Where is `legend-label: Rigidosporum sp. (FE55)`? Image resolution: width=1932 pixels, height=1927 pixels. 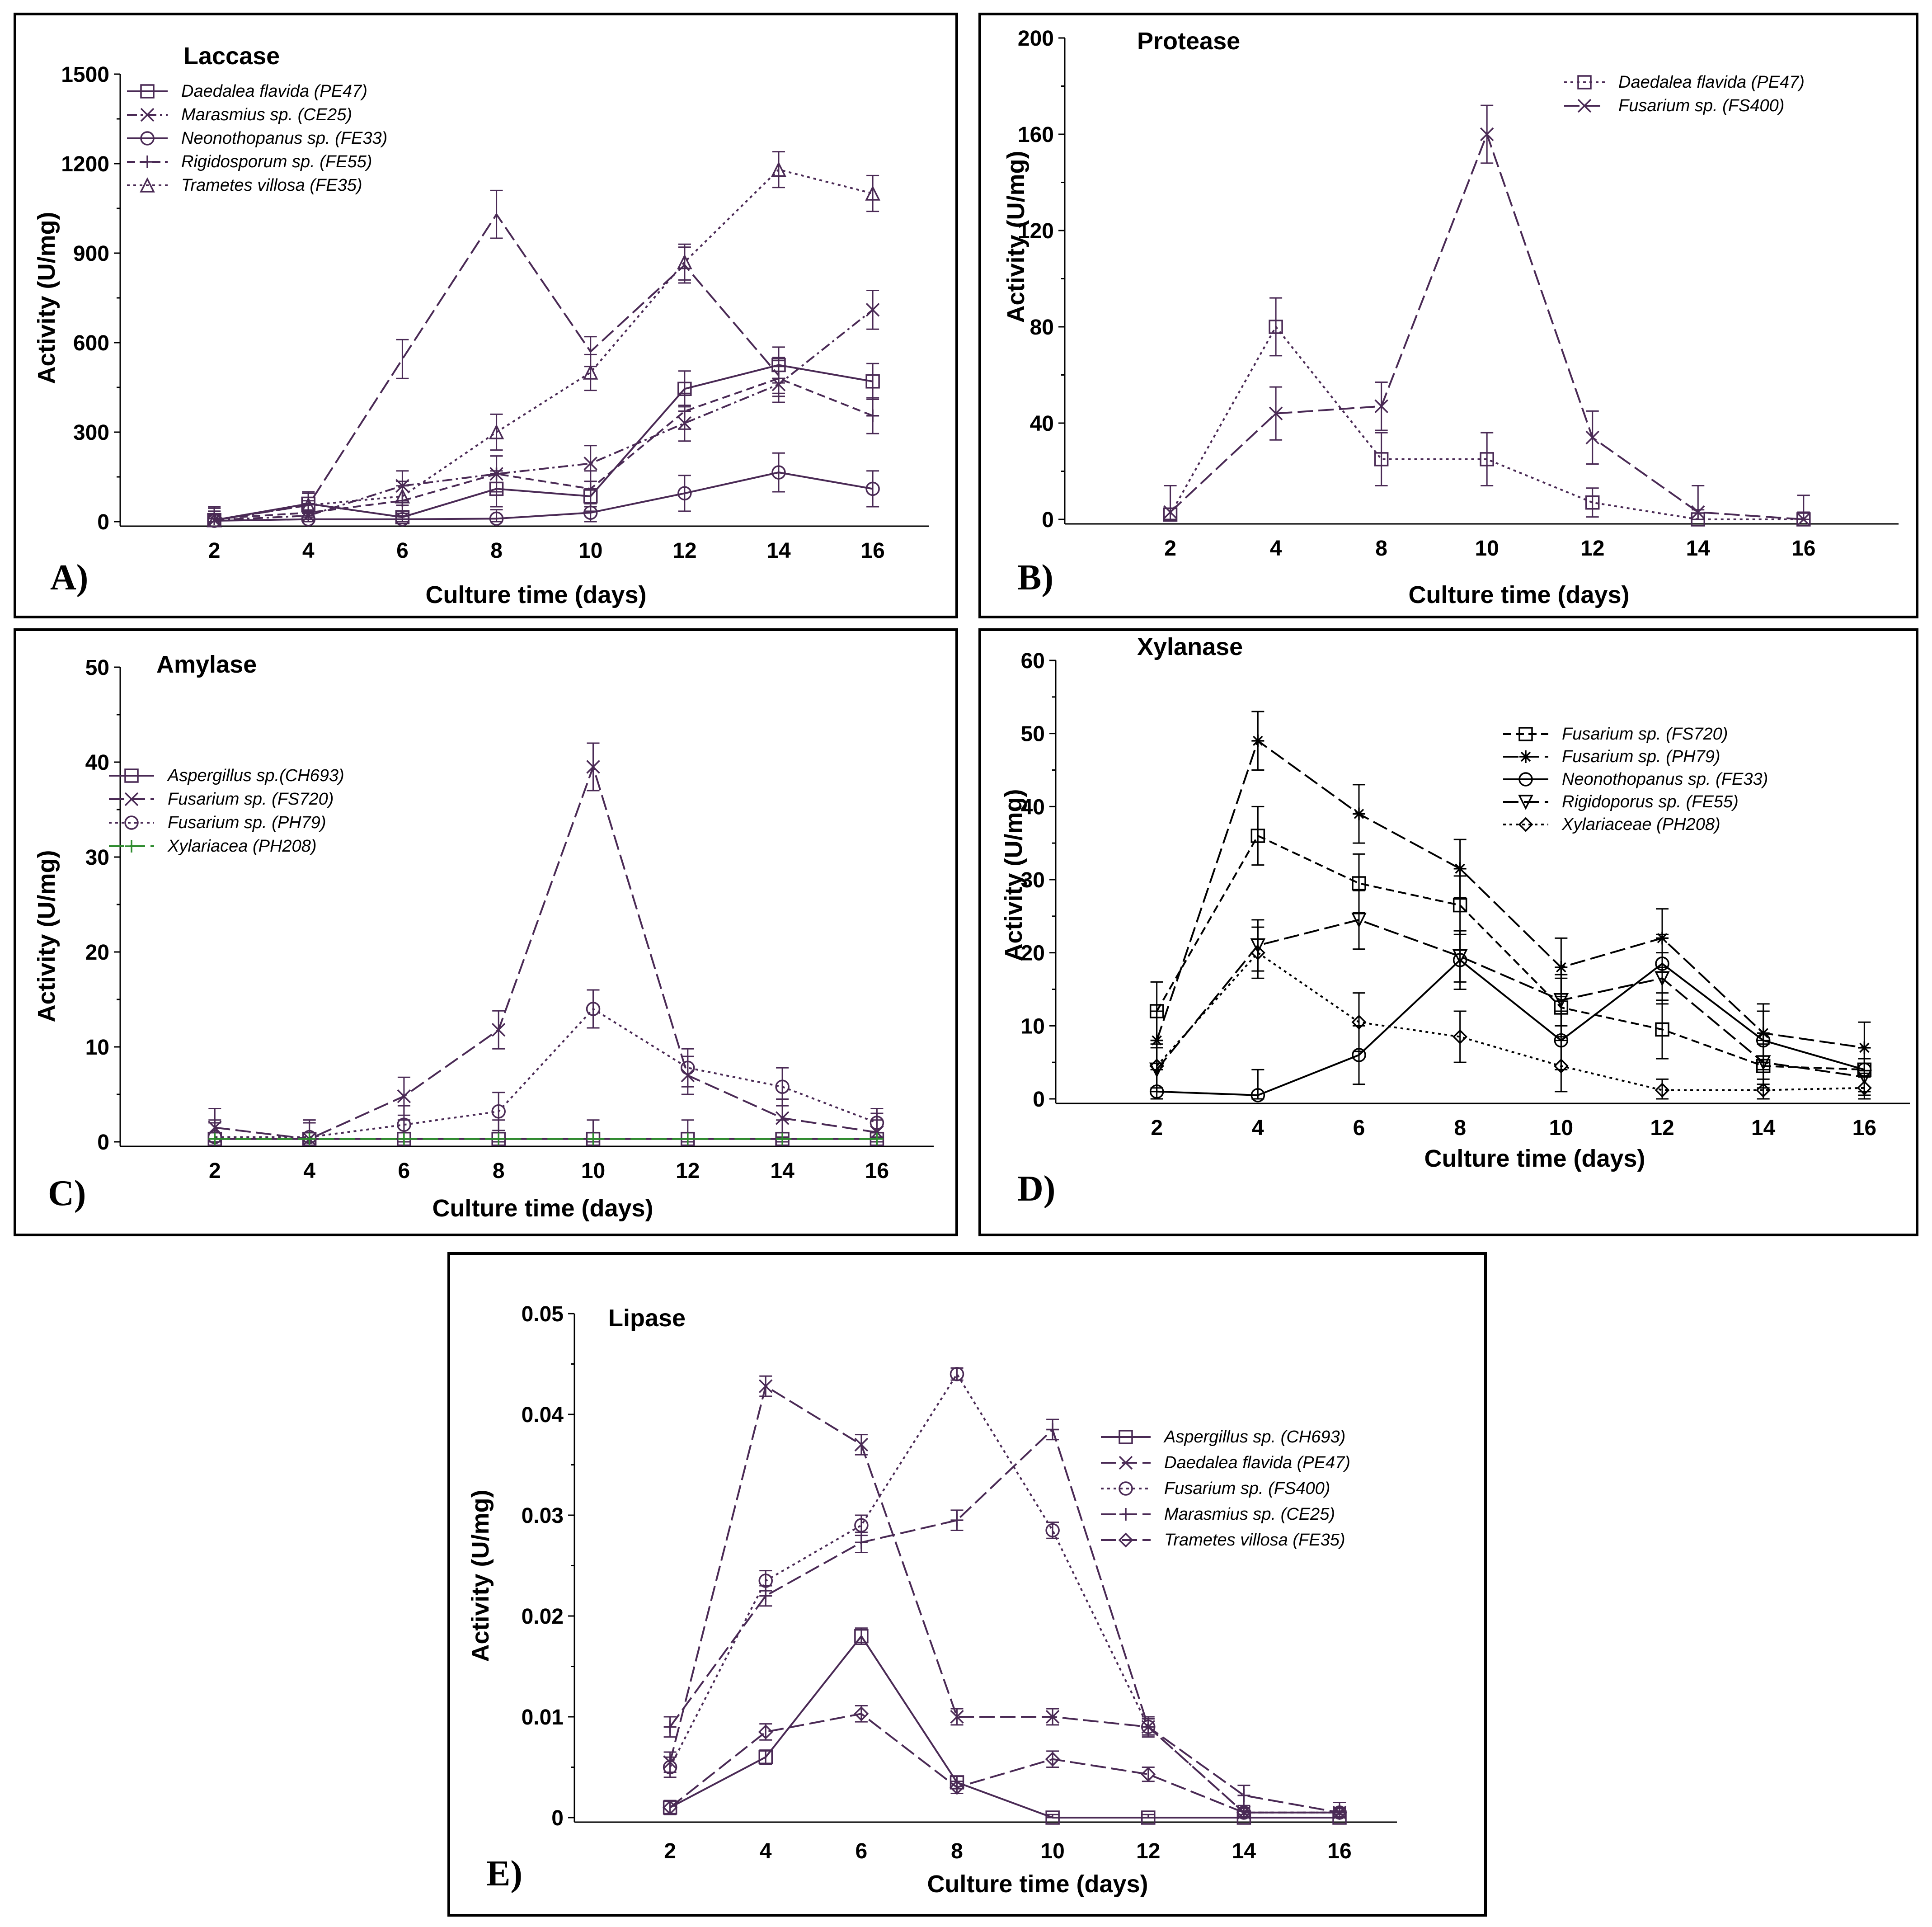 legend-label: Rigidosporum sp. (FE55) is located at coordinates (277, 162).